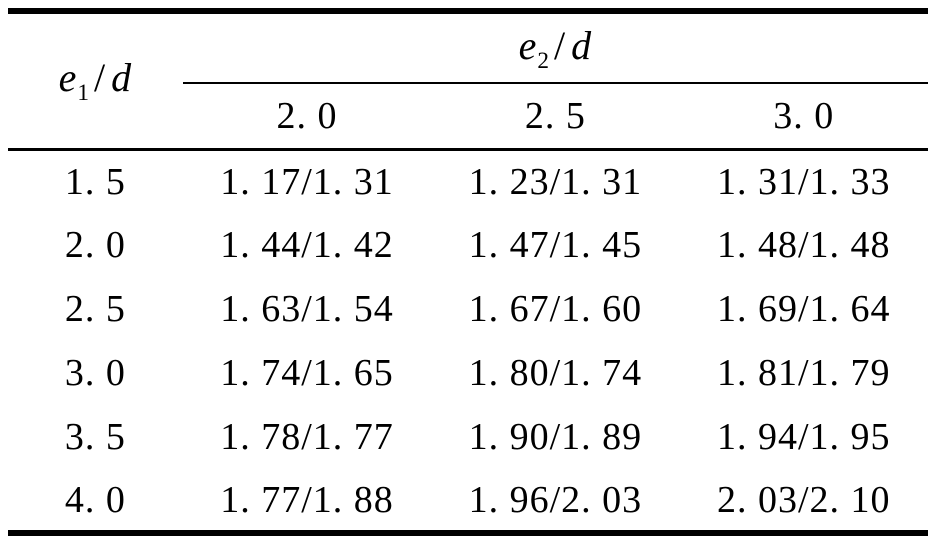  Describe the element at coordinates (582, 45) in the screenshot. I see `column-variable-divisor: d` at that location.